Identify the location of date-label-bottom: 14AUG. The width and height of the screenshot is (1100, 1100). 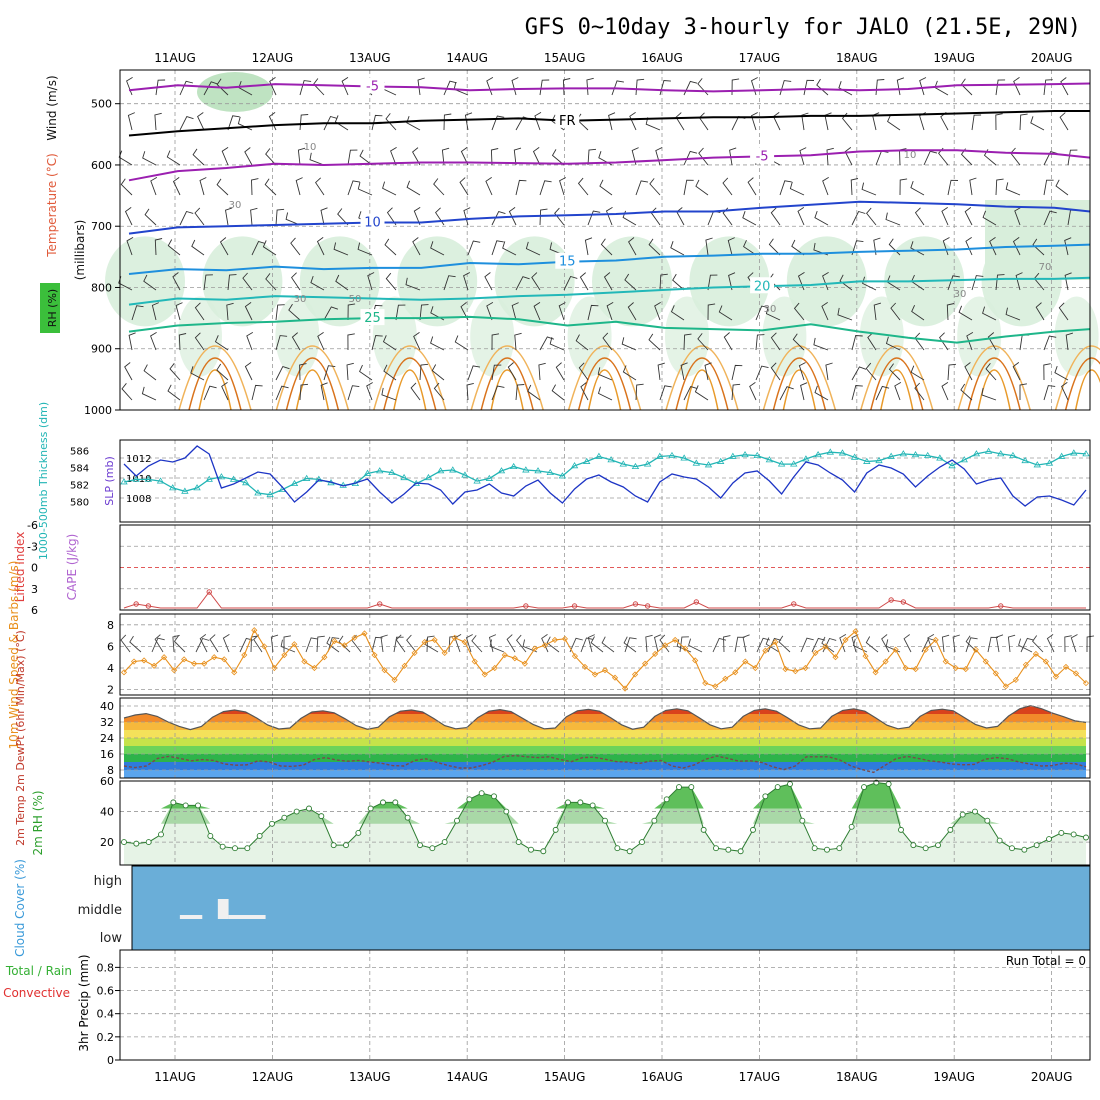
(467, 1077).